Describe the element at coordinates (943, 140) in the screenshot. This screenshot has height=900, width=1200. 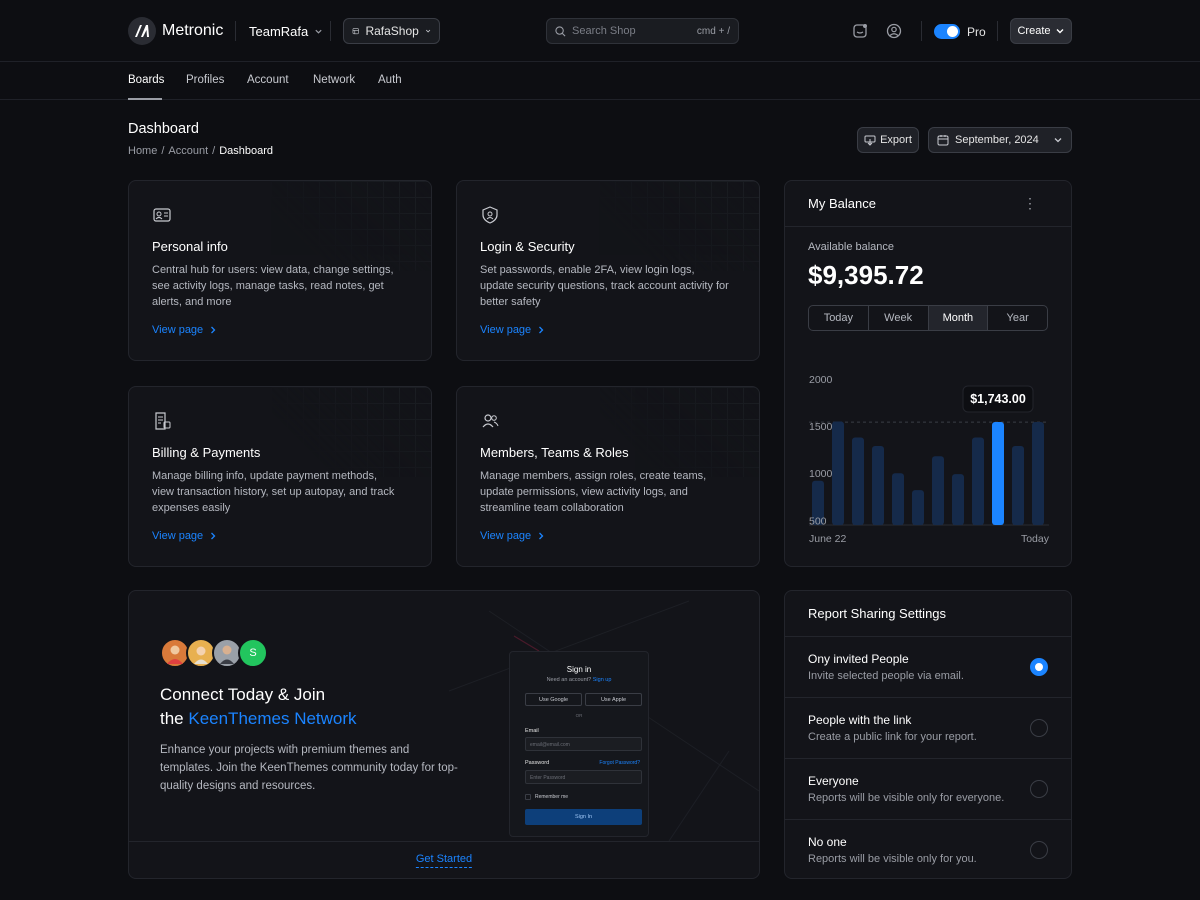
I see `calendar-icon` at that location.